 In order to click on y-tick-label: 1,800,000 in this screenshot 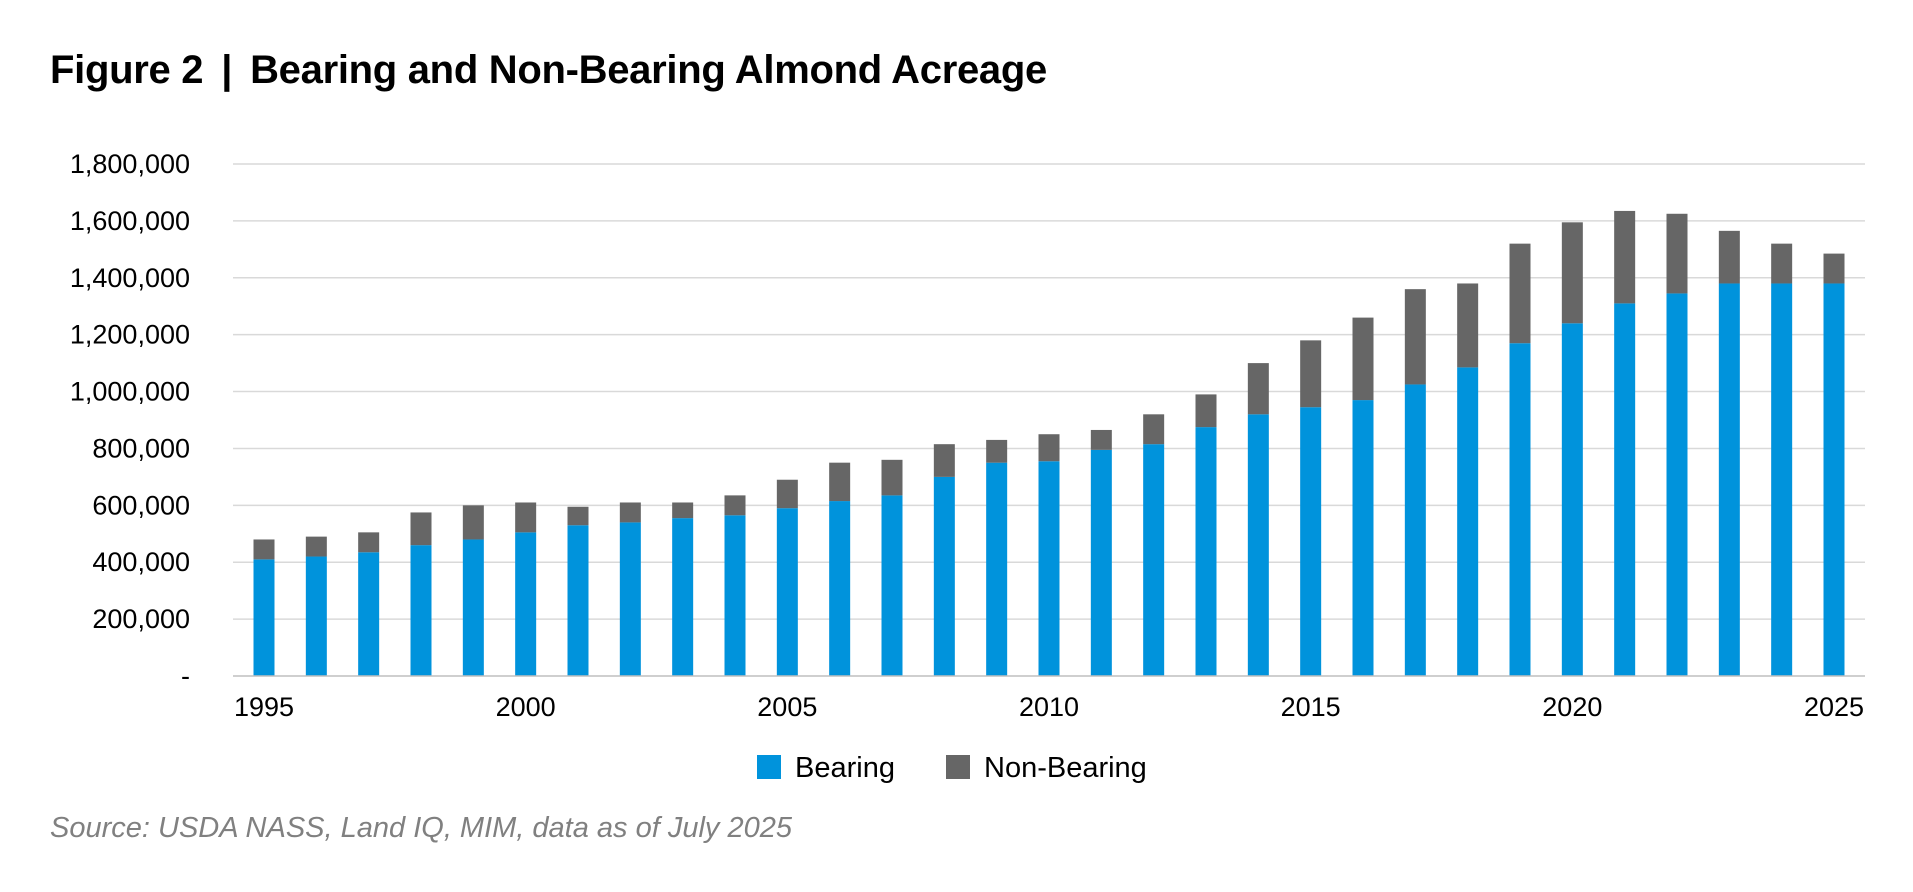, I will do `click(130, 164)`.